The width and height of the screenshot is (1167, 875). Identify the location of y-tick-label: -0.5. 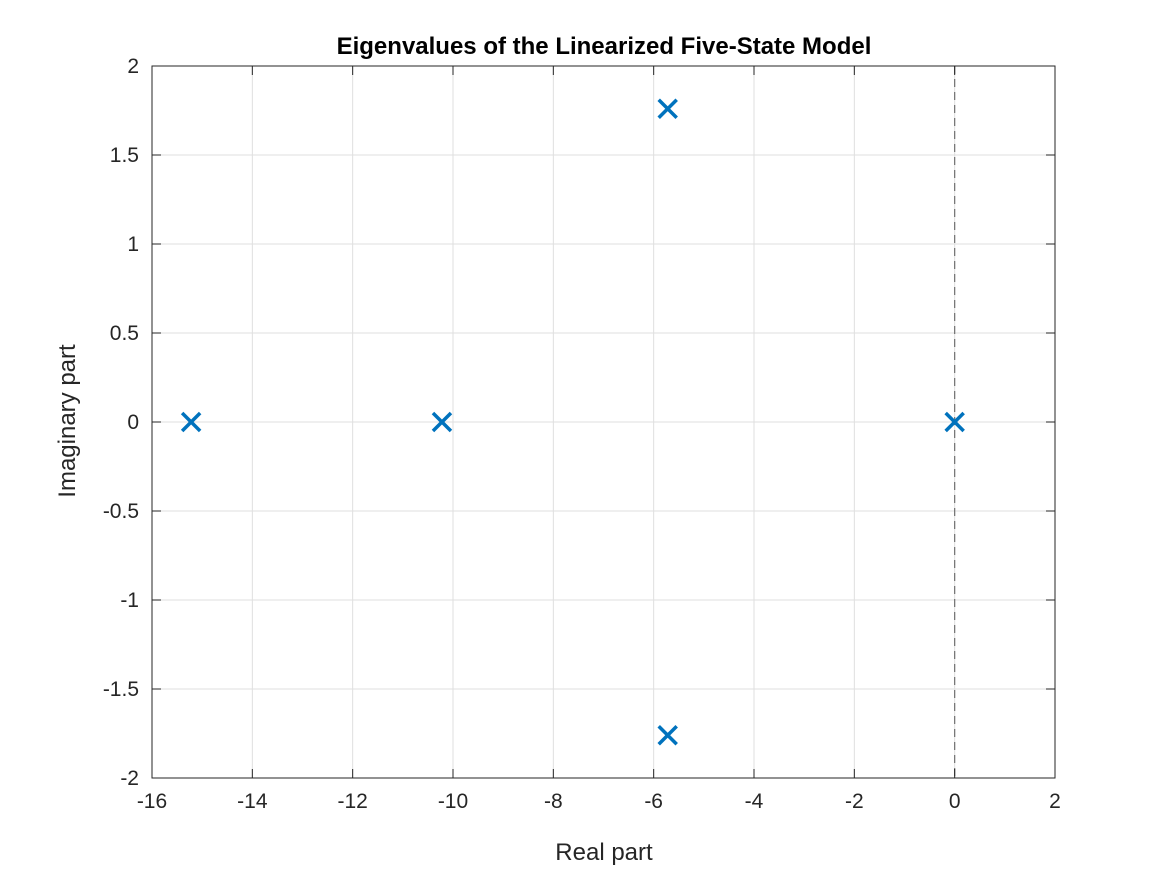
(121, 511).